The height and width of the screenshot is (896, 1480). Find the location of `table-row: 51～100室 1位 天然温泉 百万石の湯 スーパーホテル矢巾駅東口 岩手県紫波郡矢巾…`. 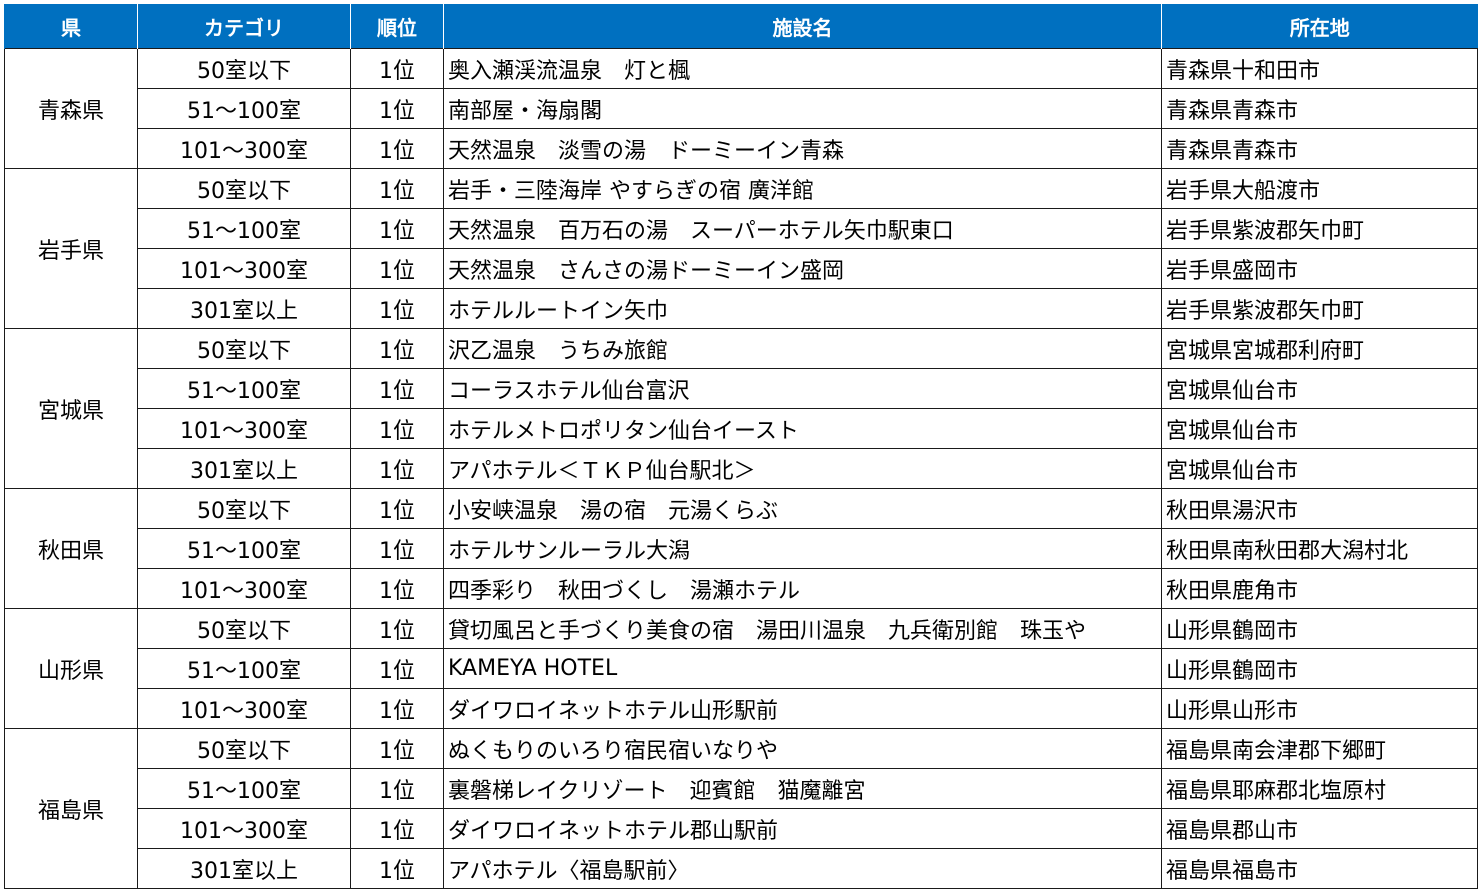

table-row: 51～100室 1位 天然温泉 百万石の湯 スーパーホテル矢巾駅東口 岩手県紫波郡矢巾… is located at coordinates (741, 228).